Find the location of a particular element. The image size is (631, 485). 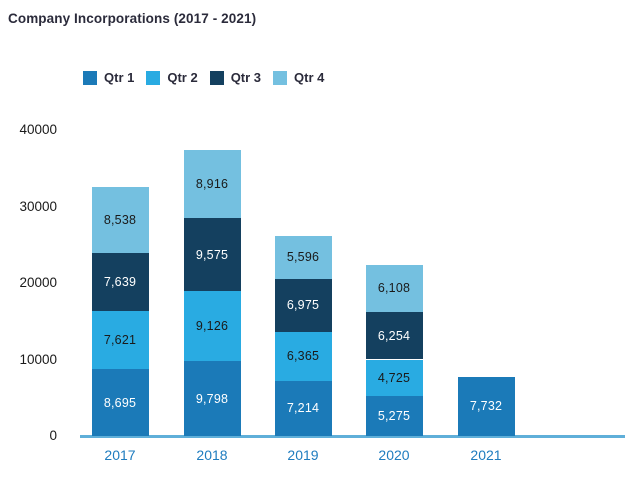

bar-value-label: 7,621 is located at coordinates (120, 340).